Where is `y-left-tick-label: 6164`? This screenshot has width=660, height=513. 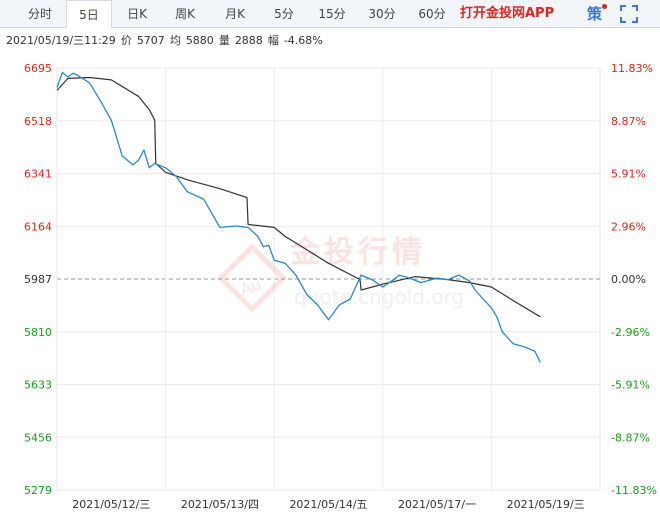
y-left-tick-label: 6164 is located at coordinates (38, 226).